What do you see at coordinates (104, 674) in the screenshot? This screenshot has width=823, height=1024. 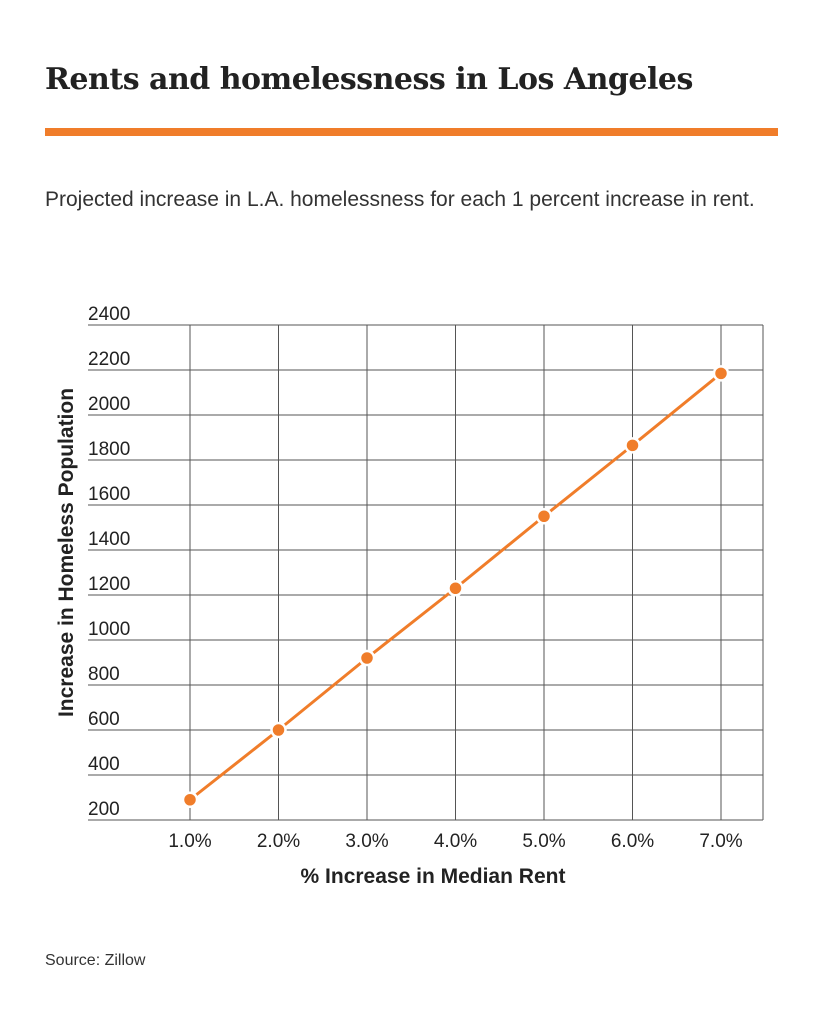 I see `y-tick-label: 800` at bounding box center [104, 674].